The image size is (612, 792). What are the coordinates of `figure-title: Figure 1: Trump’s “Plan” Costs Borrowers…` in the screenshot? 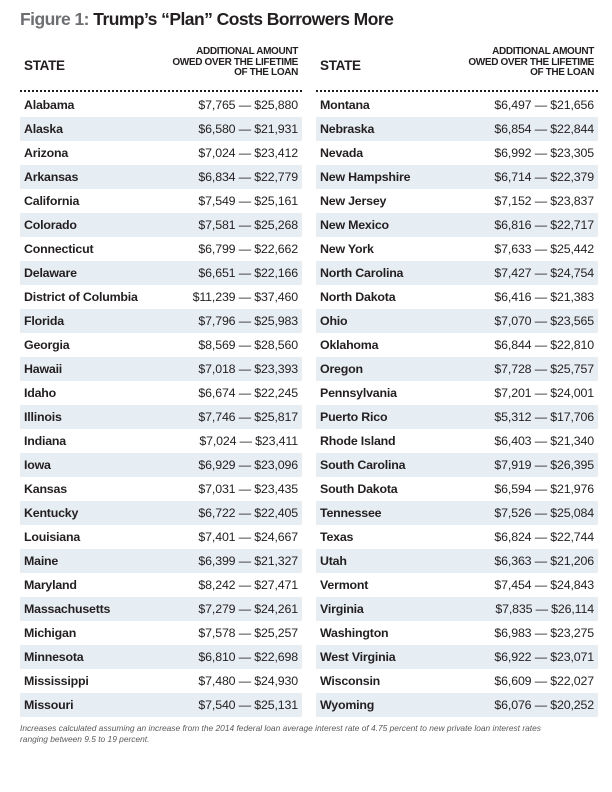 It's located at (207, 19).